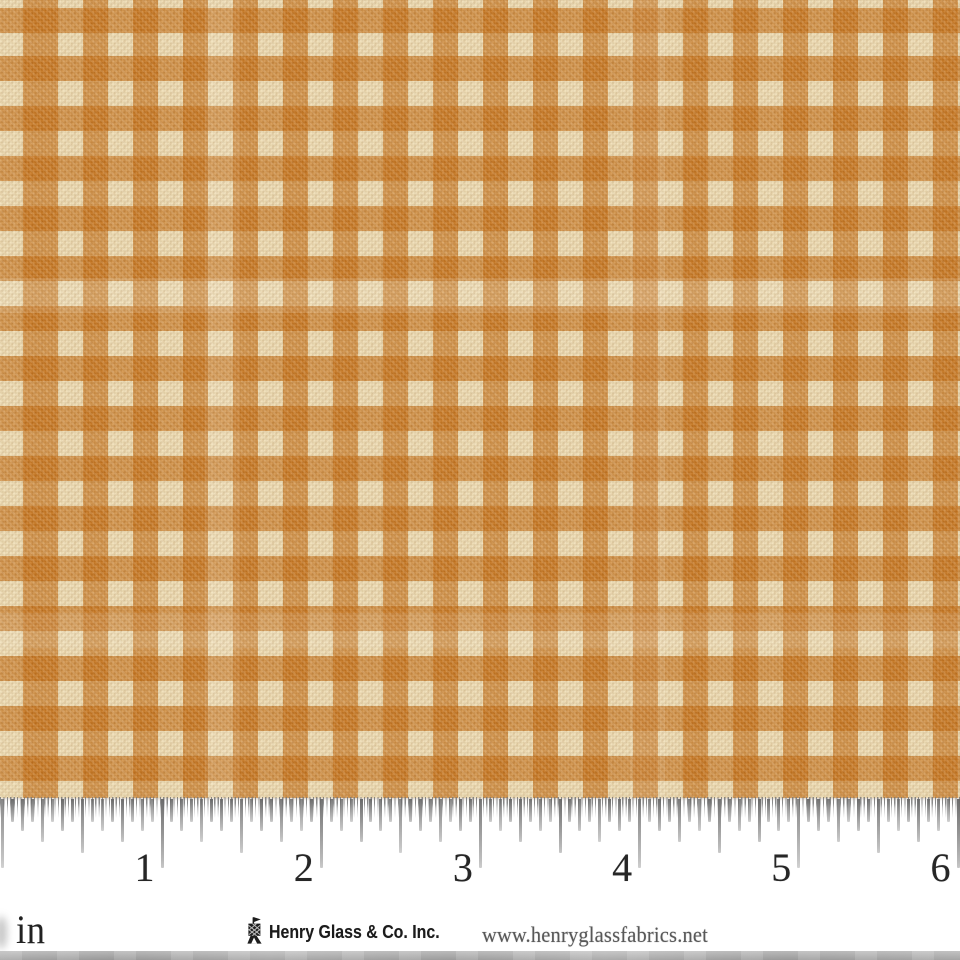 The height and width of the screenshot is (960, 960). I want to click on ruler-number: 5, so click(781, 867).